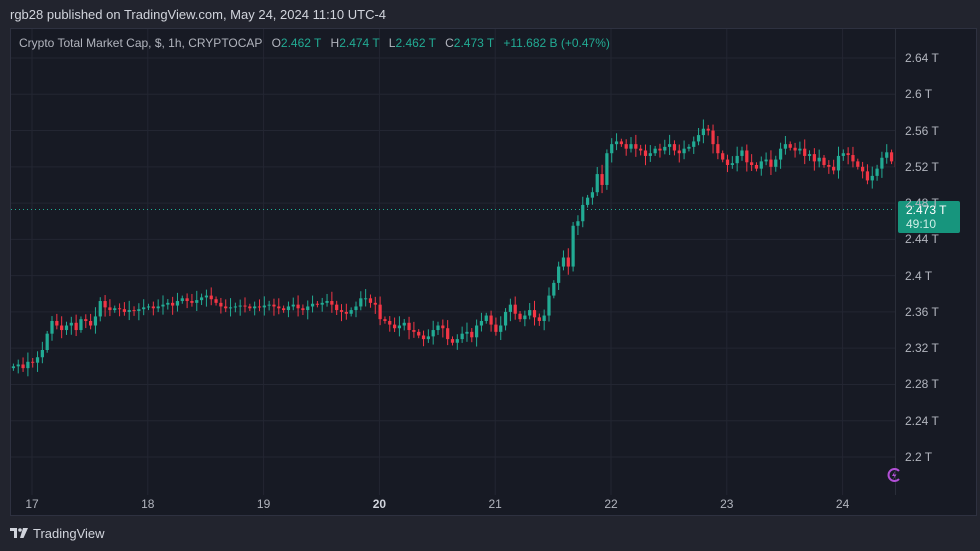  What do you see at coordinates (922, 58) in the screenshot?
I see `price-tick-label: 2.64 T` at bounding box center [922, 58].